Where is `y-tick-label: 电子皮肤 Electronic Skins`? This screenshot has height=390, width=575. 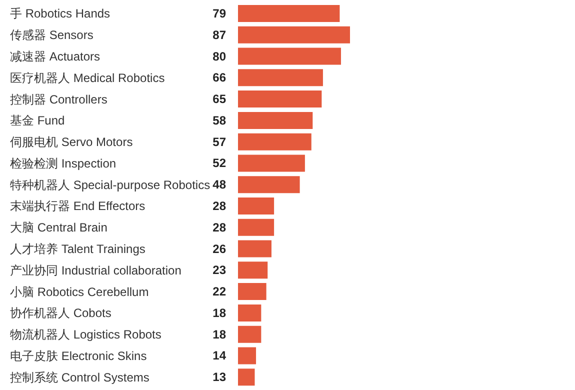
y-tick-label: 电子皮肤 Electronic Skins is located at coordinates (78, 355).